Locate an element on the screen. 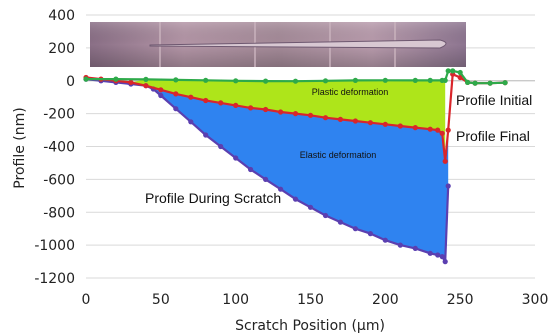 Image resolution: width=554 pixels, height=335 pixels. plastic-deformation-area is located at coordinates (288, 120).